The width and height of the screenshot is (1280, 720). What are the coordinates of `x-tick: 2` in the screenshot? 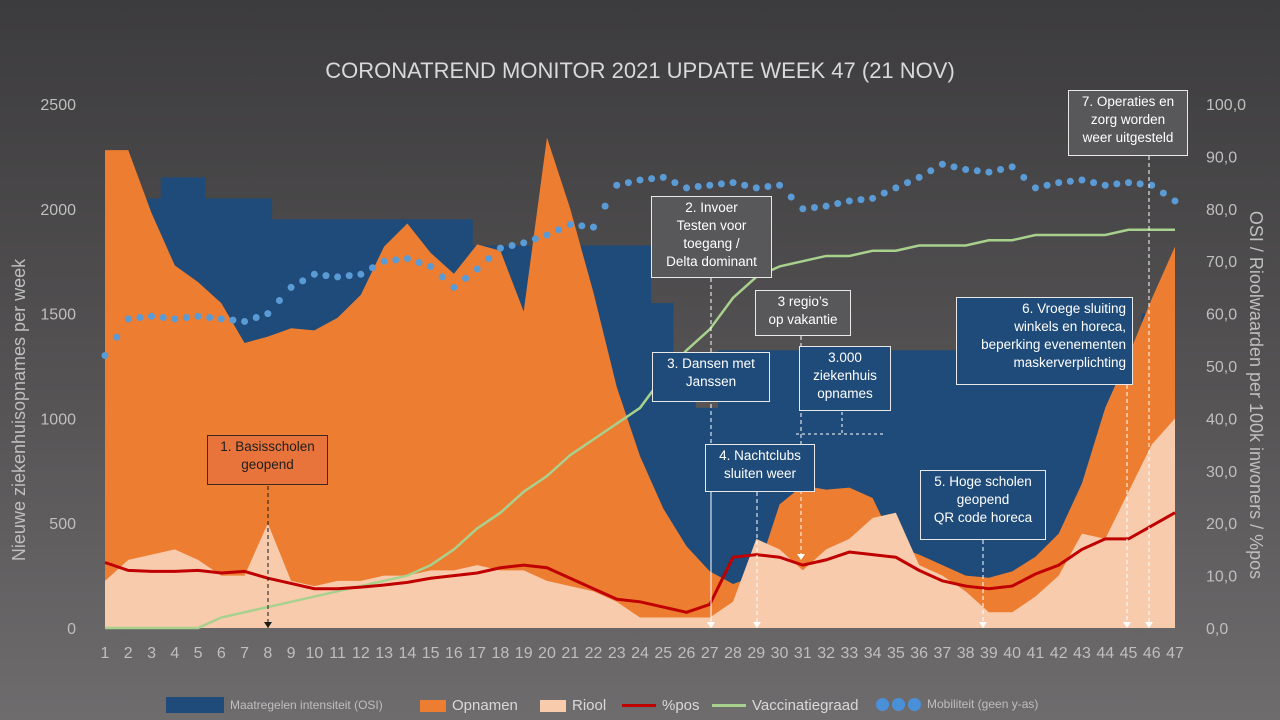 It's located at (128, 653).